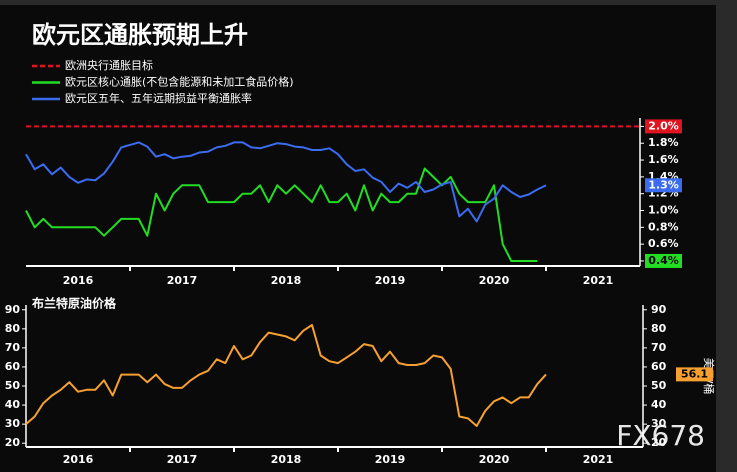 This screenshot has height=472, width=737. What do you see at coordinates (663, 226) in the screenshot?
I see `y-tick-label: 0.8%` at bounding box center [663, 226].